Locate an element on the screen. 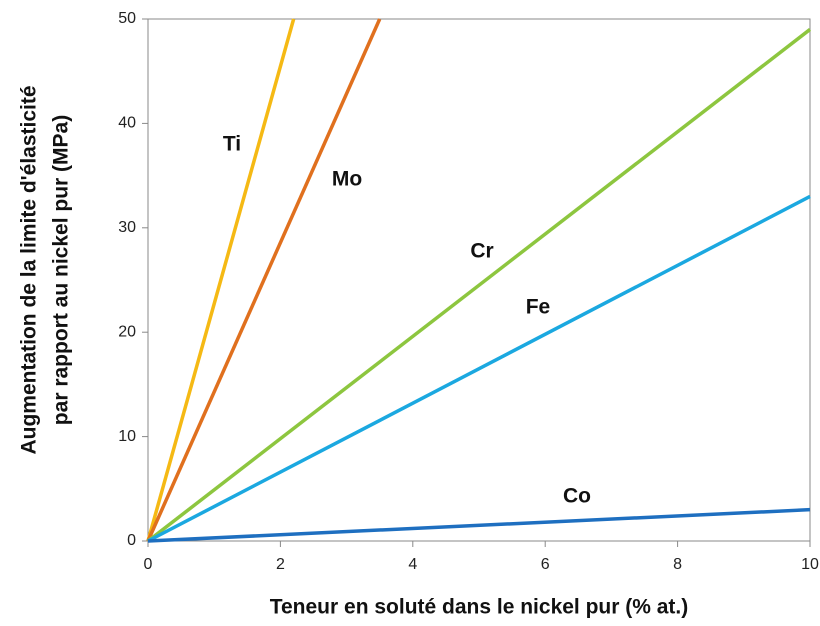  x-tick-label: 4 is located at coordinates (412, 564).